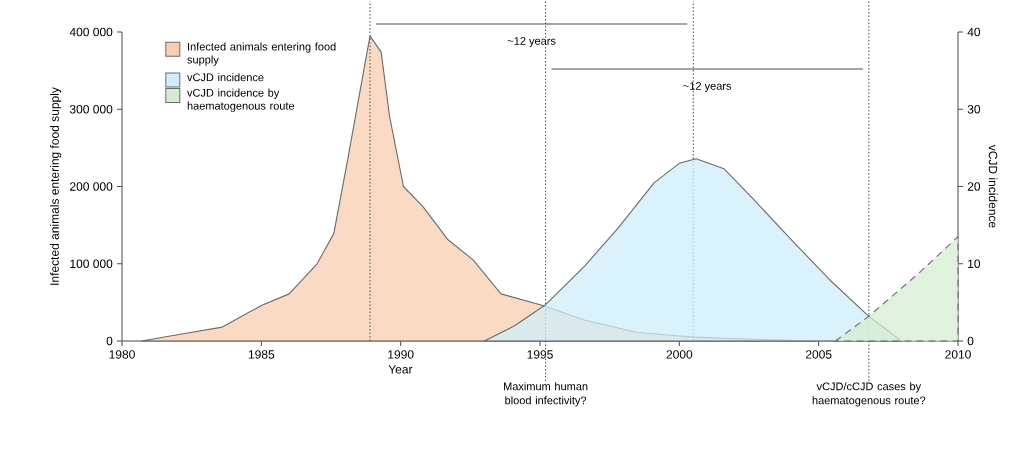 This screenshot has height=451, width=1029. I want to click on y-tick-label: 400 000, so click(91, 32).